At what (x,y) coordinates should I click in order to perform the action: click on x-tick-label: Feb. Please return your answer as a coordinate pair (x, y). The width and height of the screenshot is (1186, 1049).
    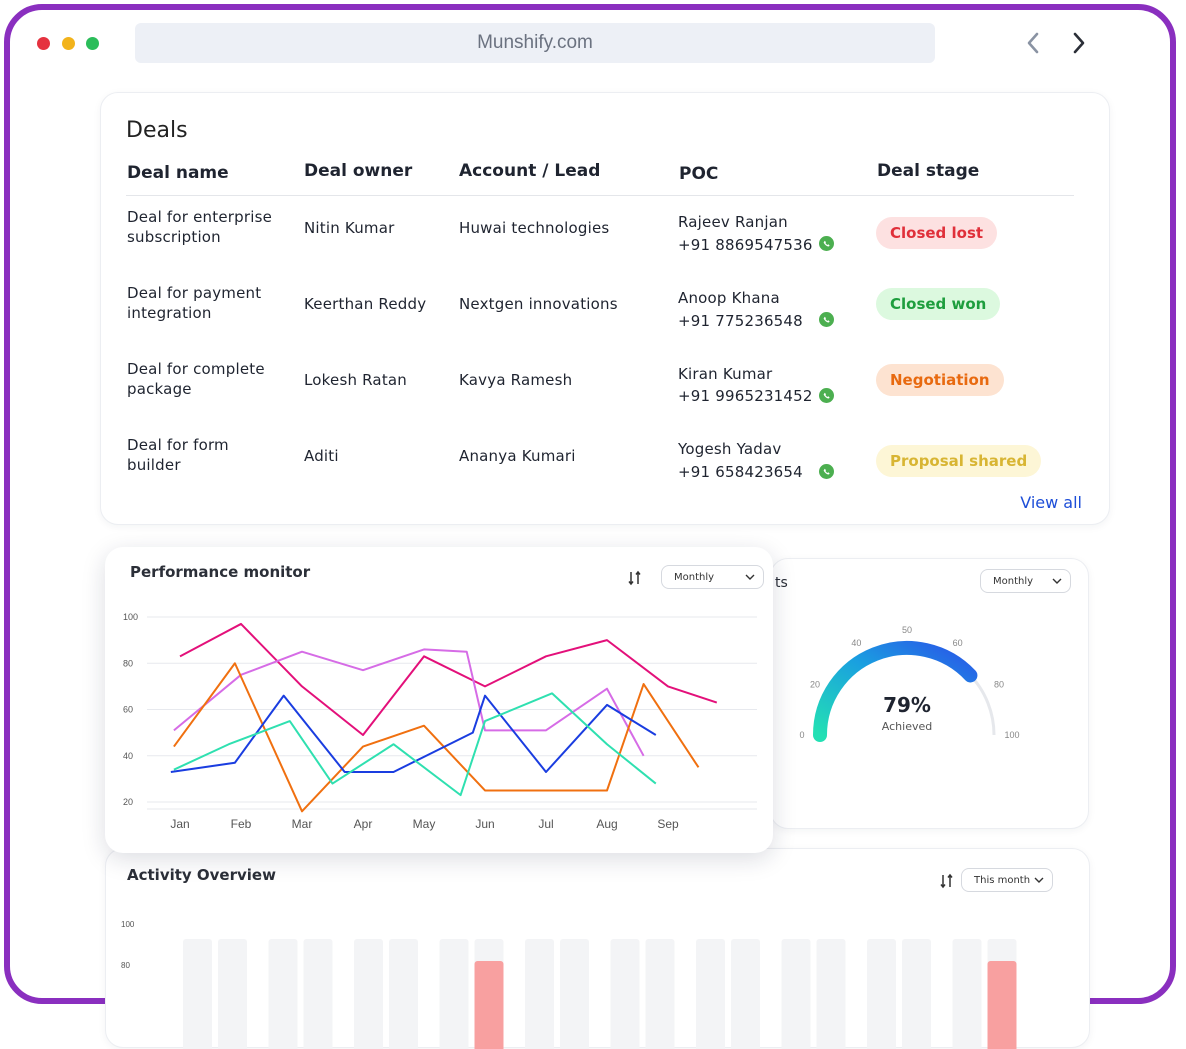
    Looking at the image, I should click on (241, 824).